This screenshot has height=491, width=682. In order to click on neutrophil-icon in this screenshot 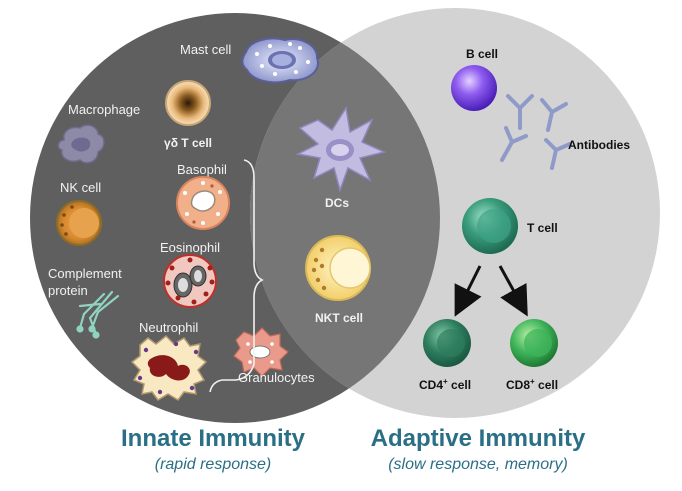, I will do `click(169, 367)`.